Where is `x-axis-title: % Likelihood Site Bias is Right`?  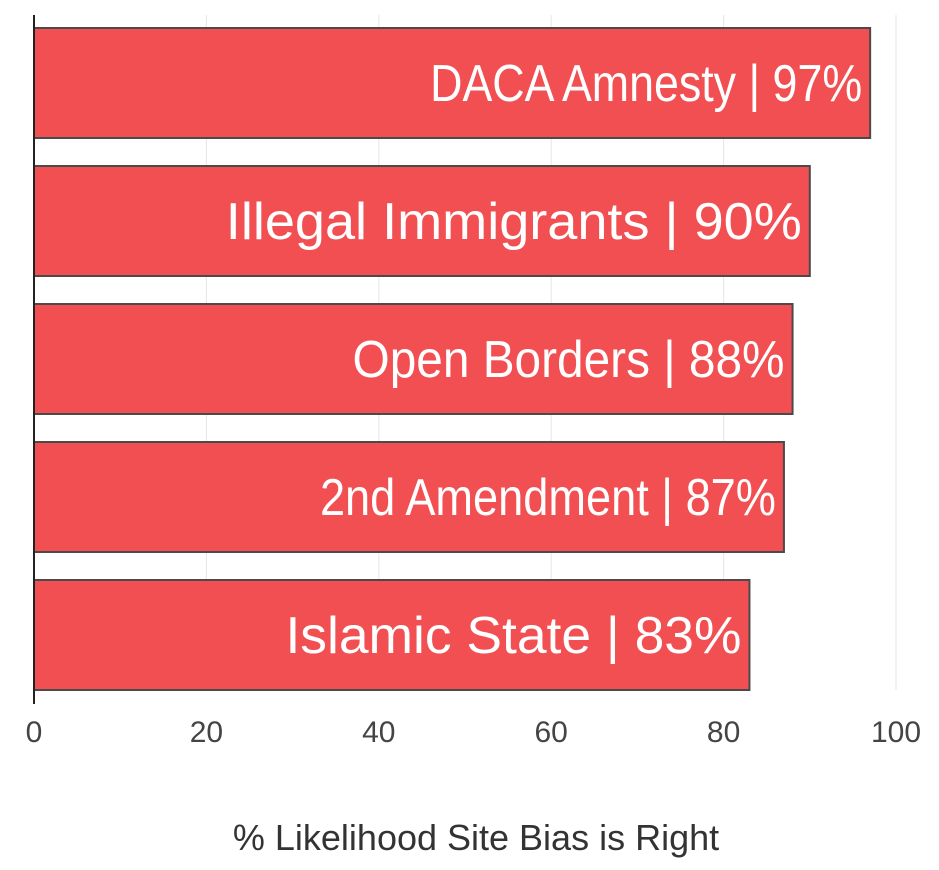
x-axis-title: % Likelihood Site Bias is Right is located at coordinates (476, 837).